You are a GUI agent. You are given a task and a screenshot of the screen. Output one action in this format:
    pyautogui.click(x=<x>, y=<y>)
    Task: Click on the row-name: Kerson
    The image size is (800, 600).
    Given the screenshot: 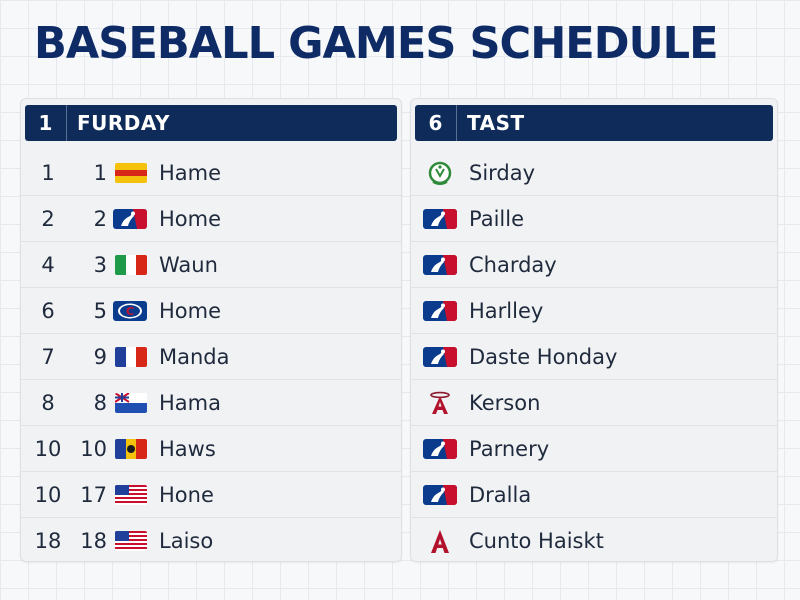 What is the action you would take?
    pyautogui.click(x=505, y=402)
    